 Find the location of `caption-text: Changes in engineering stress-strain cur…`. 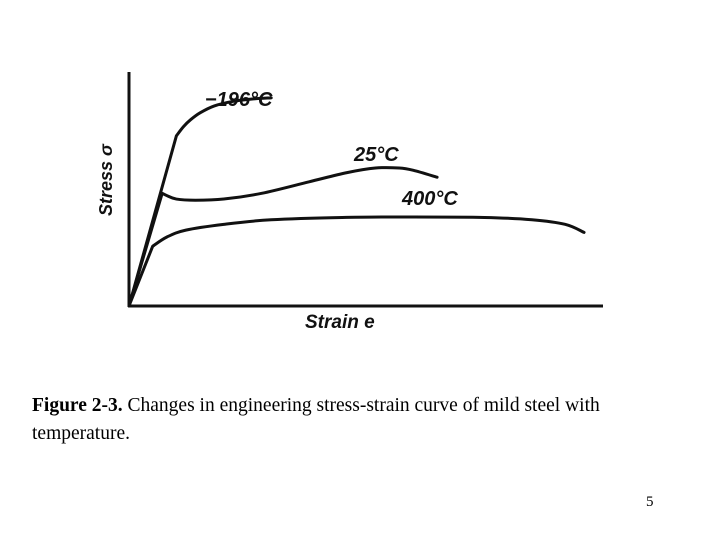

caption-text: Changes in engineering stress-strain cur… is located at coordinates (316, 419).